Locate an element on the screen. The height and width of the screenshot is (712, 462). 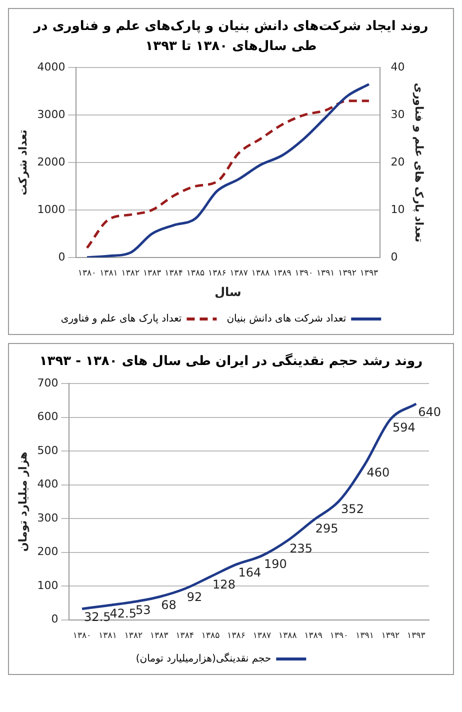
y-axis-title: هزار میلیارد تومان is located at coordinates (23, 501).